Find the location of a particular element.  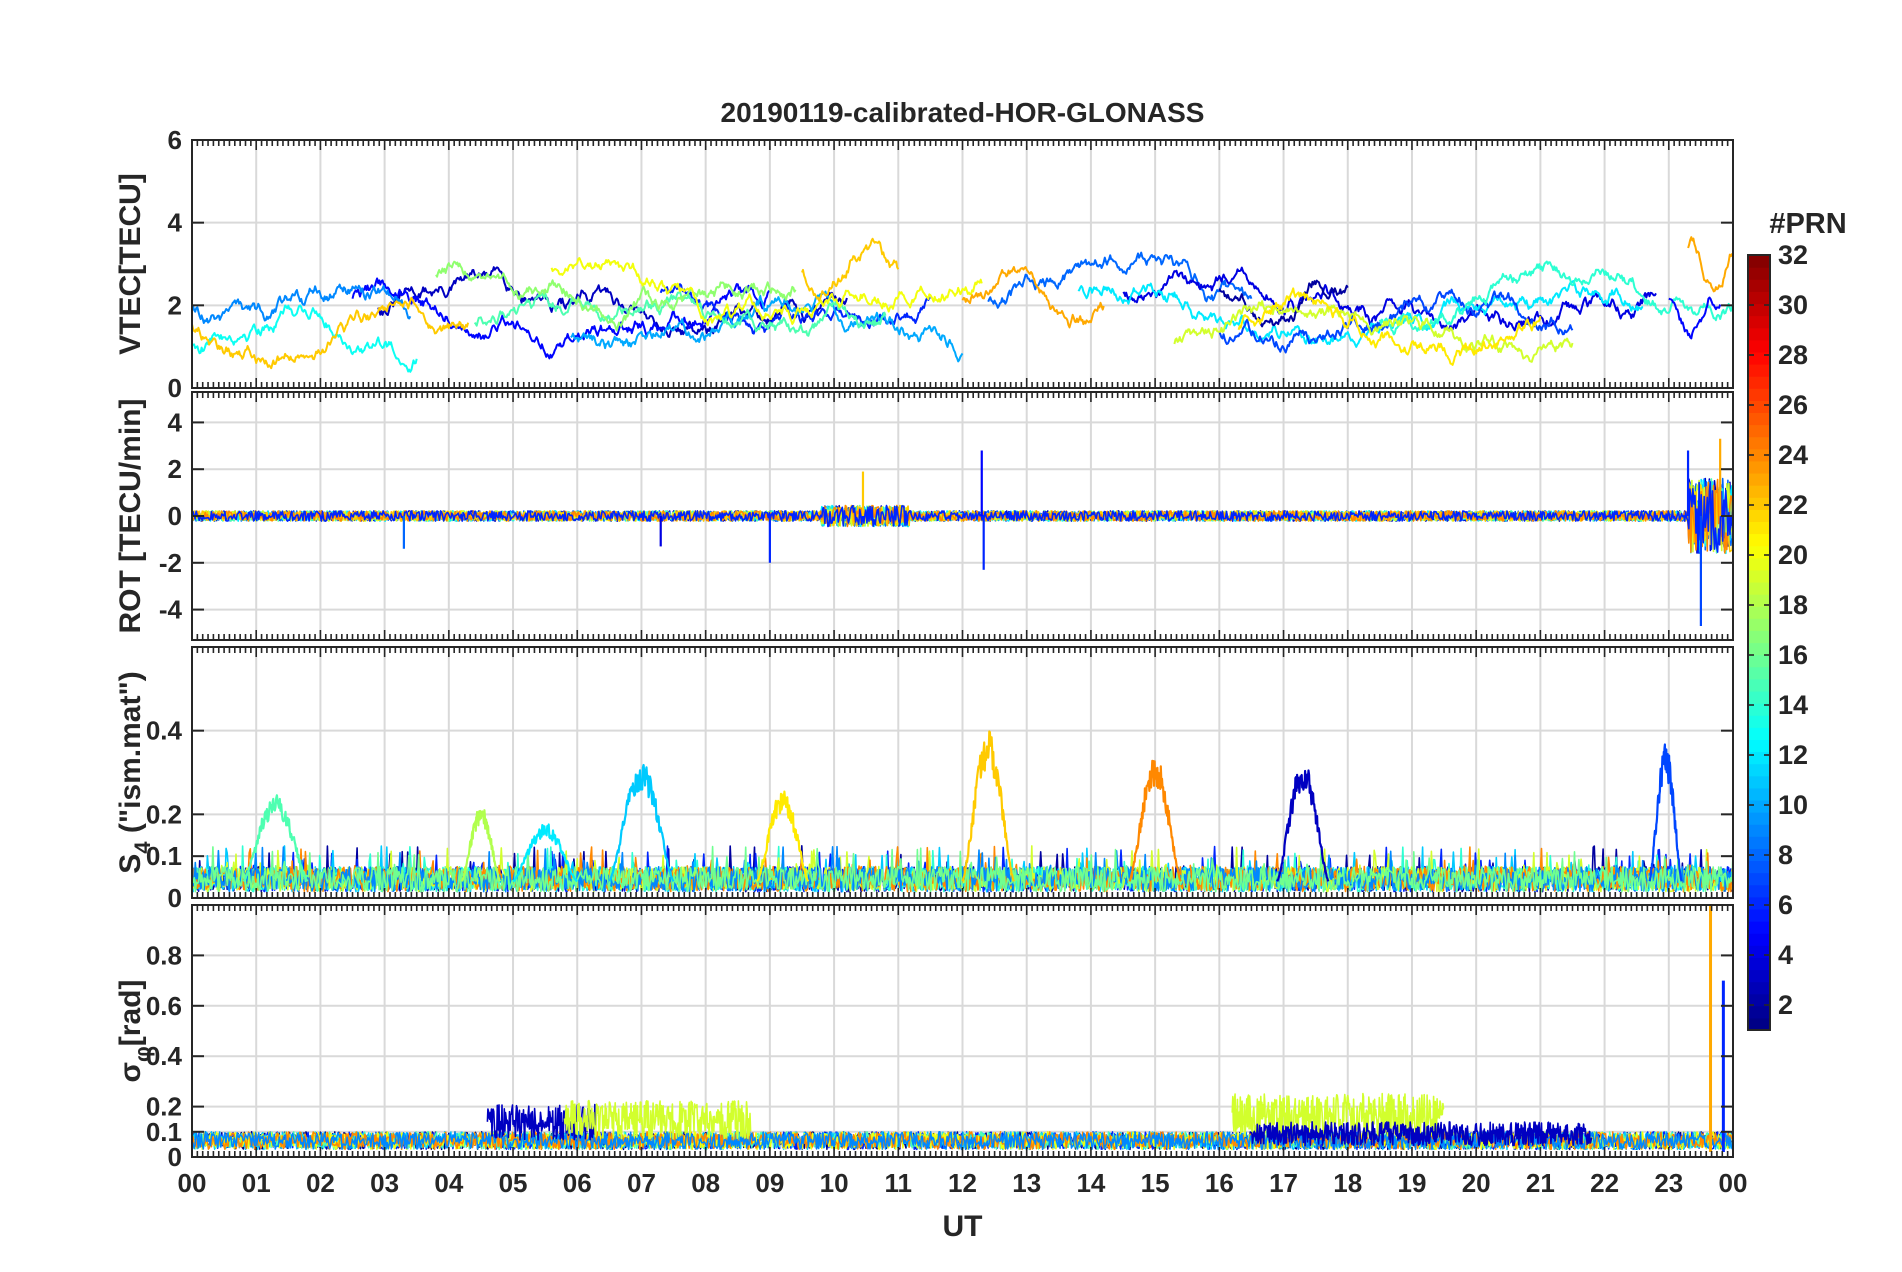

x-tick-label: 13 is located at coordinates (1026, 1183).